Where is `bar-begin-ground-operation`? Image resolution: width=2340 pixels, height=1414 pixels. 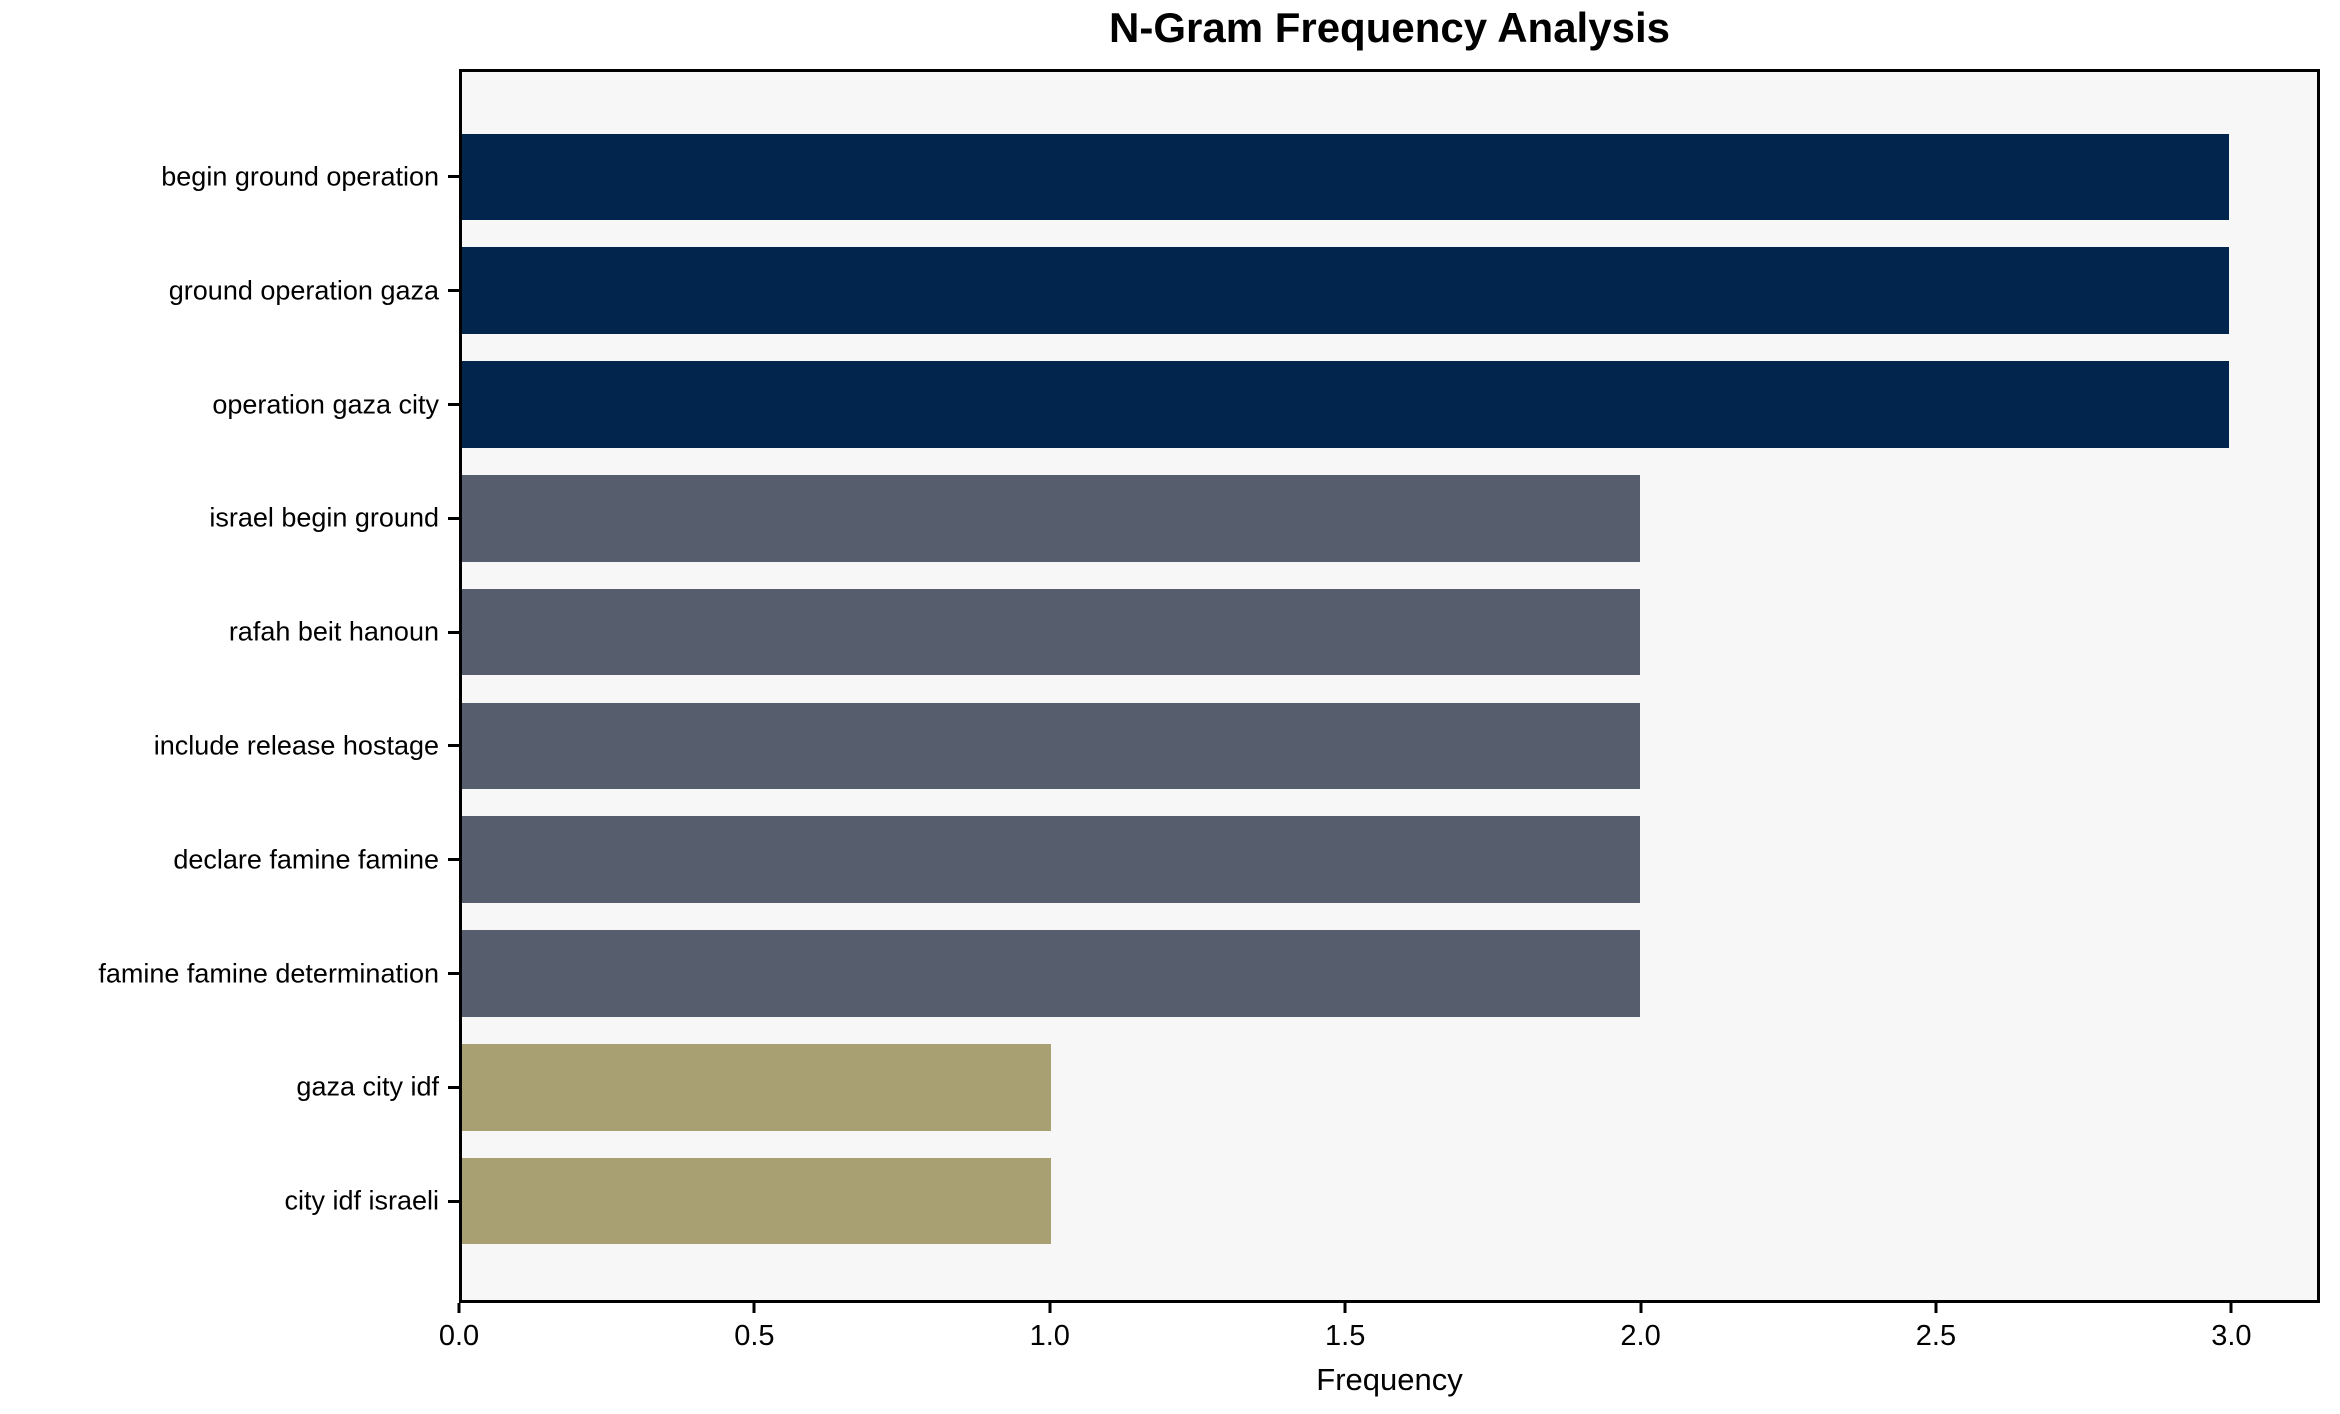 bar-begin-ground-operation is located at coordinates (1345, 177).